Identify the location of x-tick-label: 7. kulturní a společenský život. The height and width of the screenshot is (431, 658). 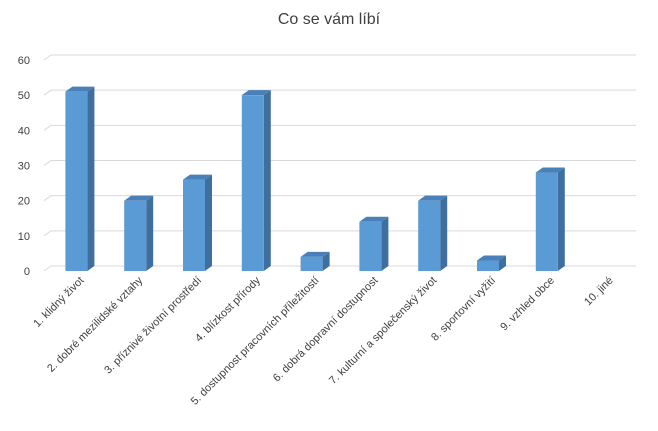
(383, 331).